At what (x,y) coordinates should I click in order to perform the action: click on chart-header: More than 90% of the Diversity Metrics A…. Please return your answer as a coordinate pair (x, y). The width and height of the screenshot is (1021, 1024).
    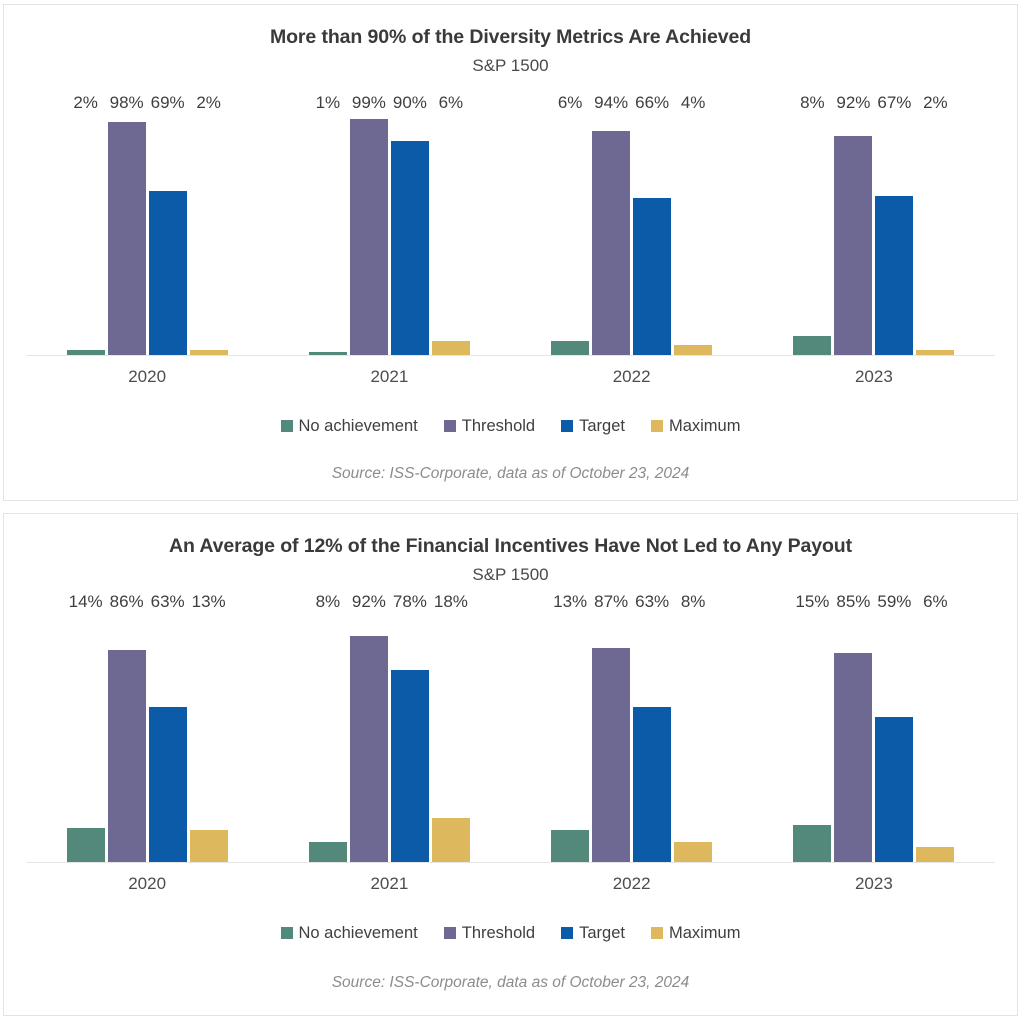
    Looking at the image, I should click on (510, 41).